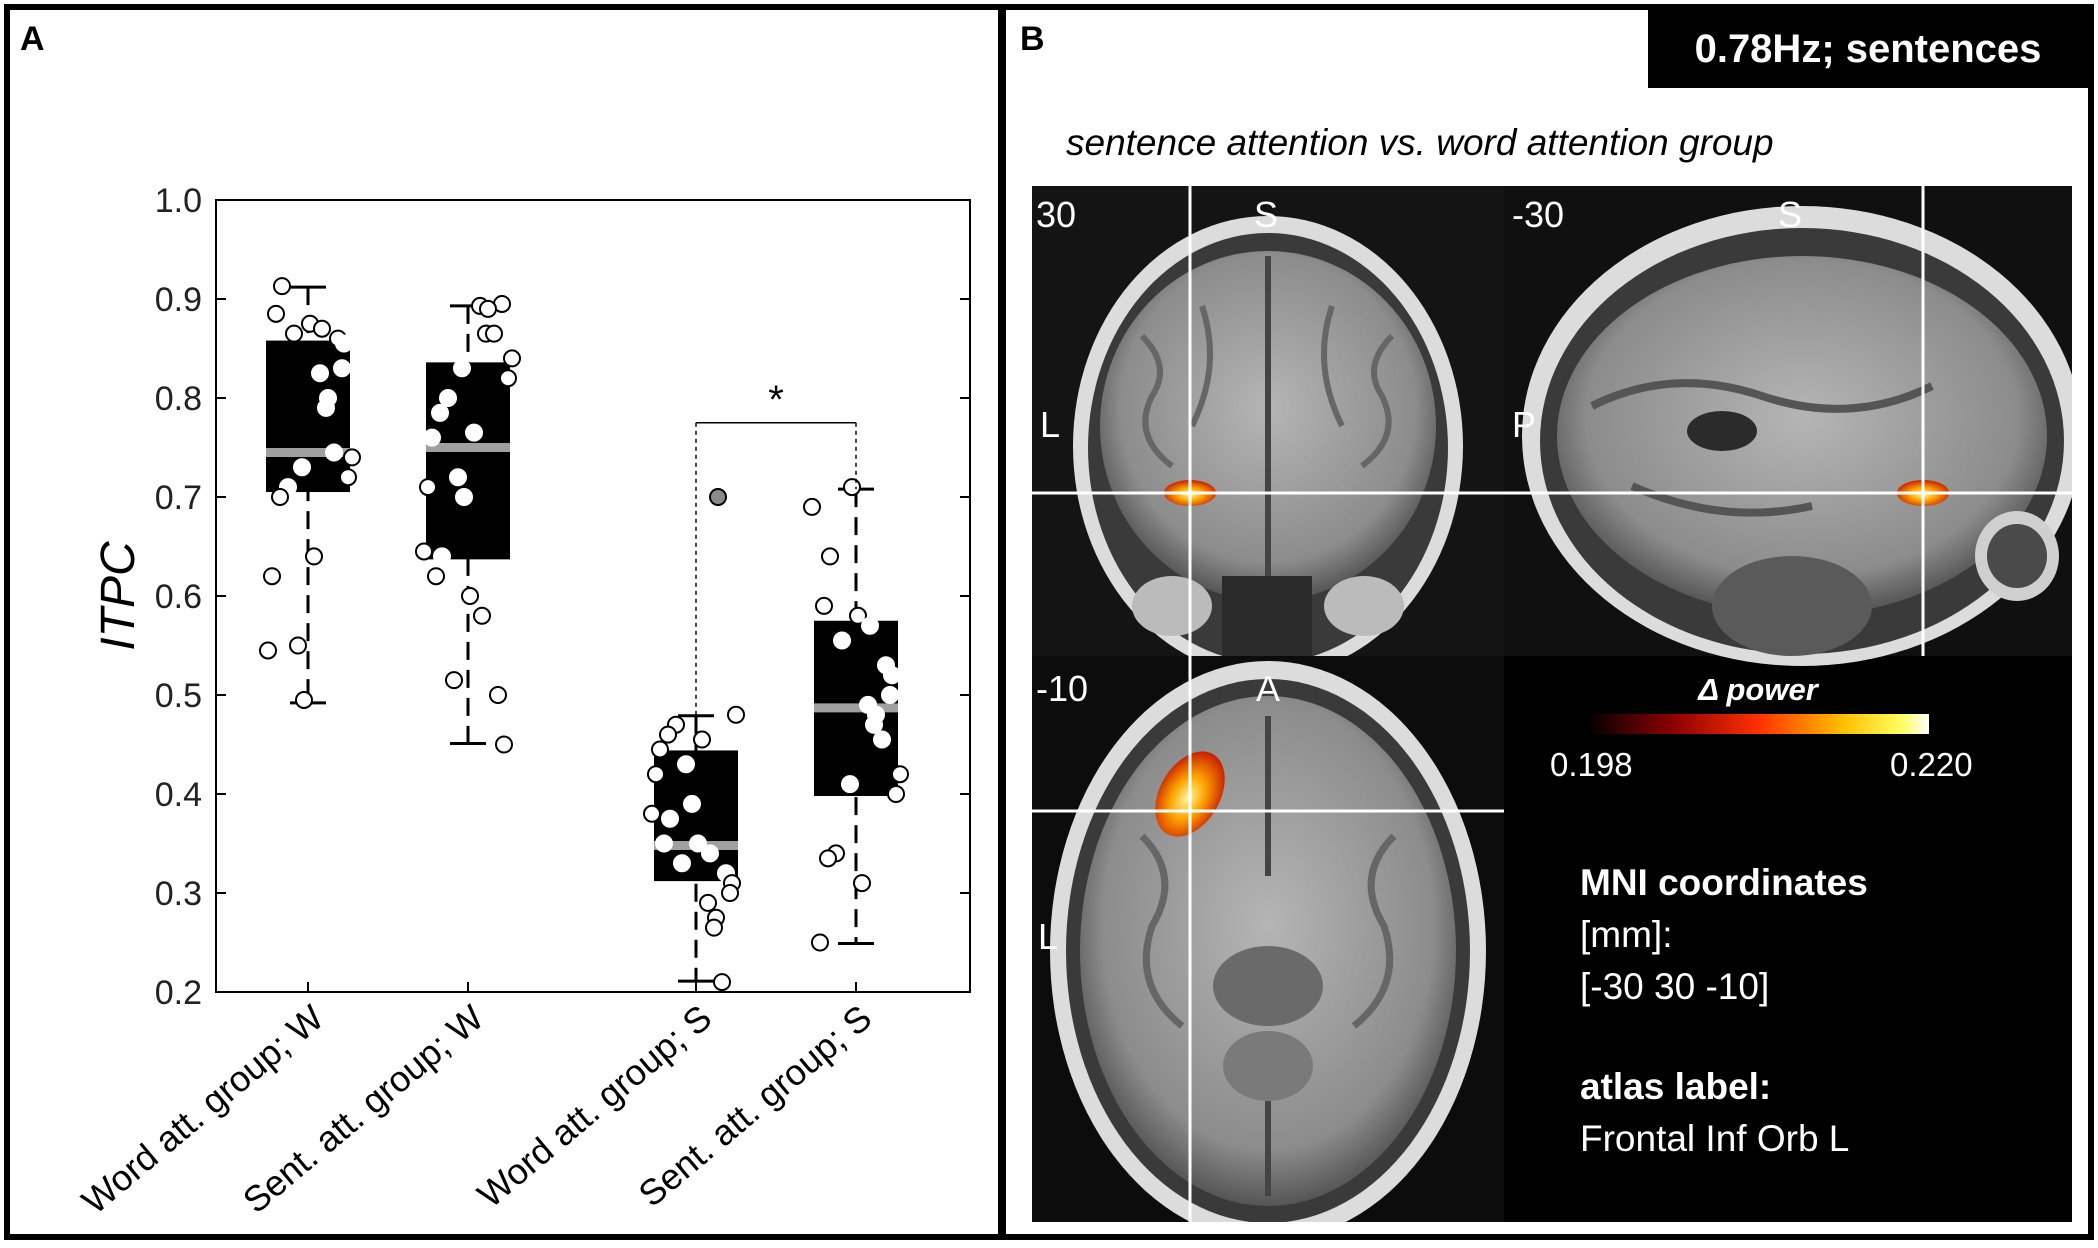 This screenshot has width=2098, height=1248. I want to click on y-tick-label: 0.2, so click(178, 993).